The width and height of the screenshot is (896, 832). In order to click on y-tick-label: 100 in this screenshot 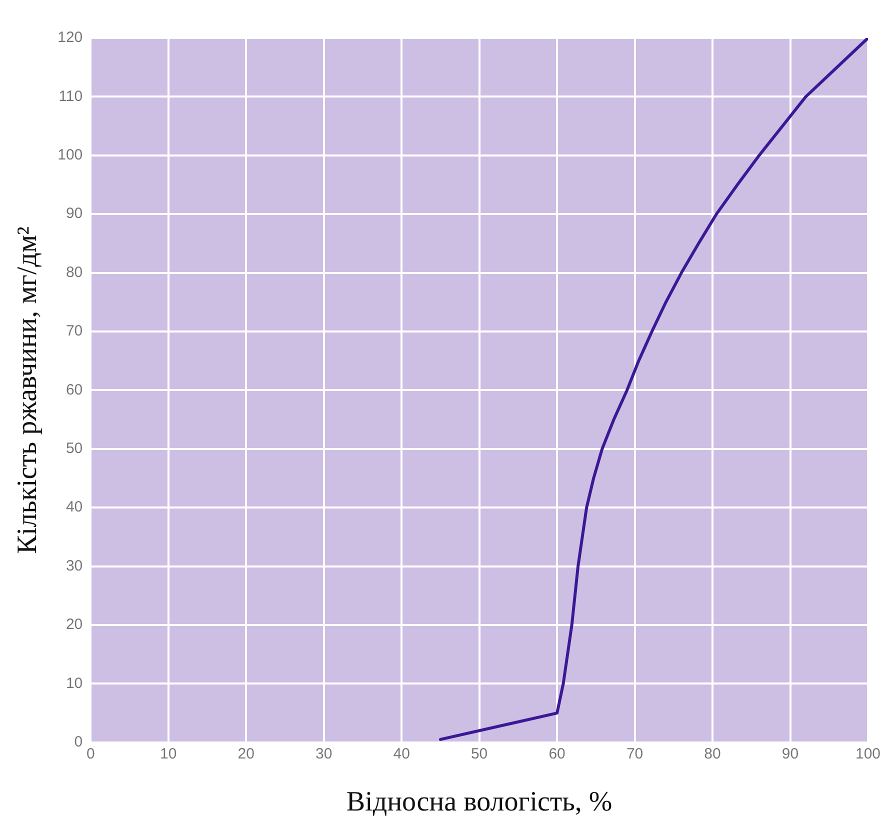, I will do `click(70, 155)`.